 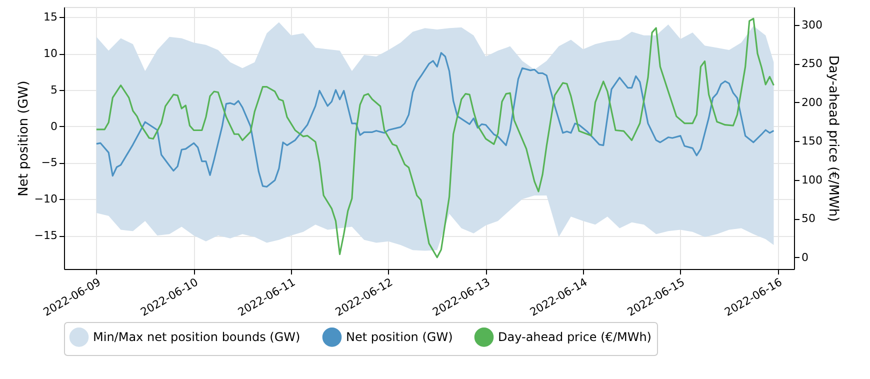 What do you see at coordinates (812, 102) in the screenshot?
I see `y2-tick-label: 200` at bounding box center [812, 102].